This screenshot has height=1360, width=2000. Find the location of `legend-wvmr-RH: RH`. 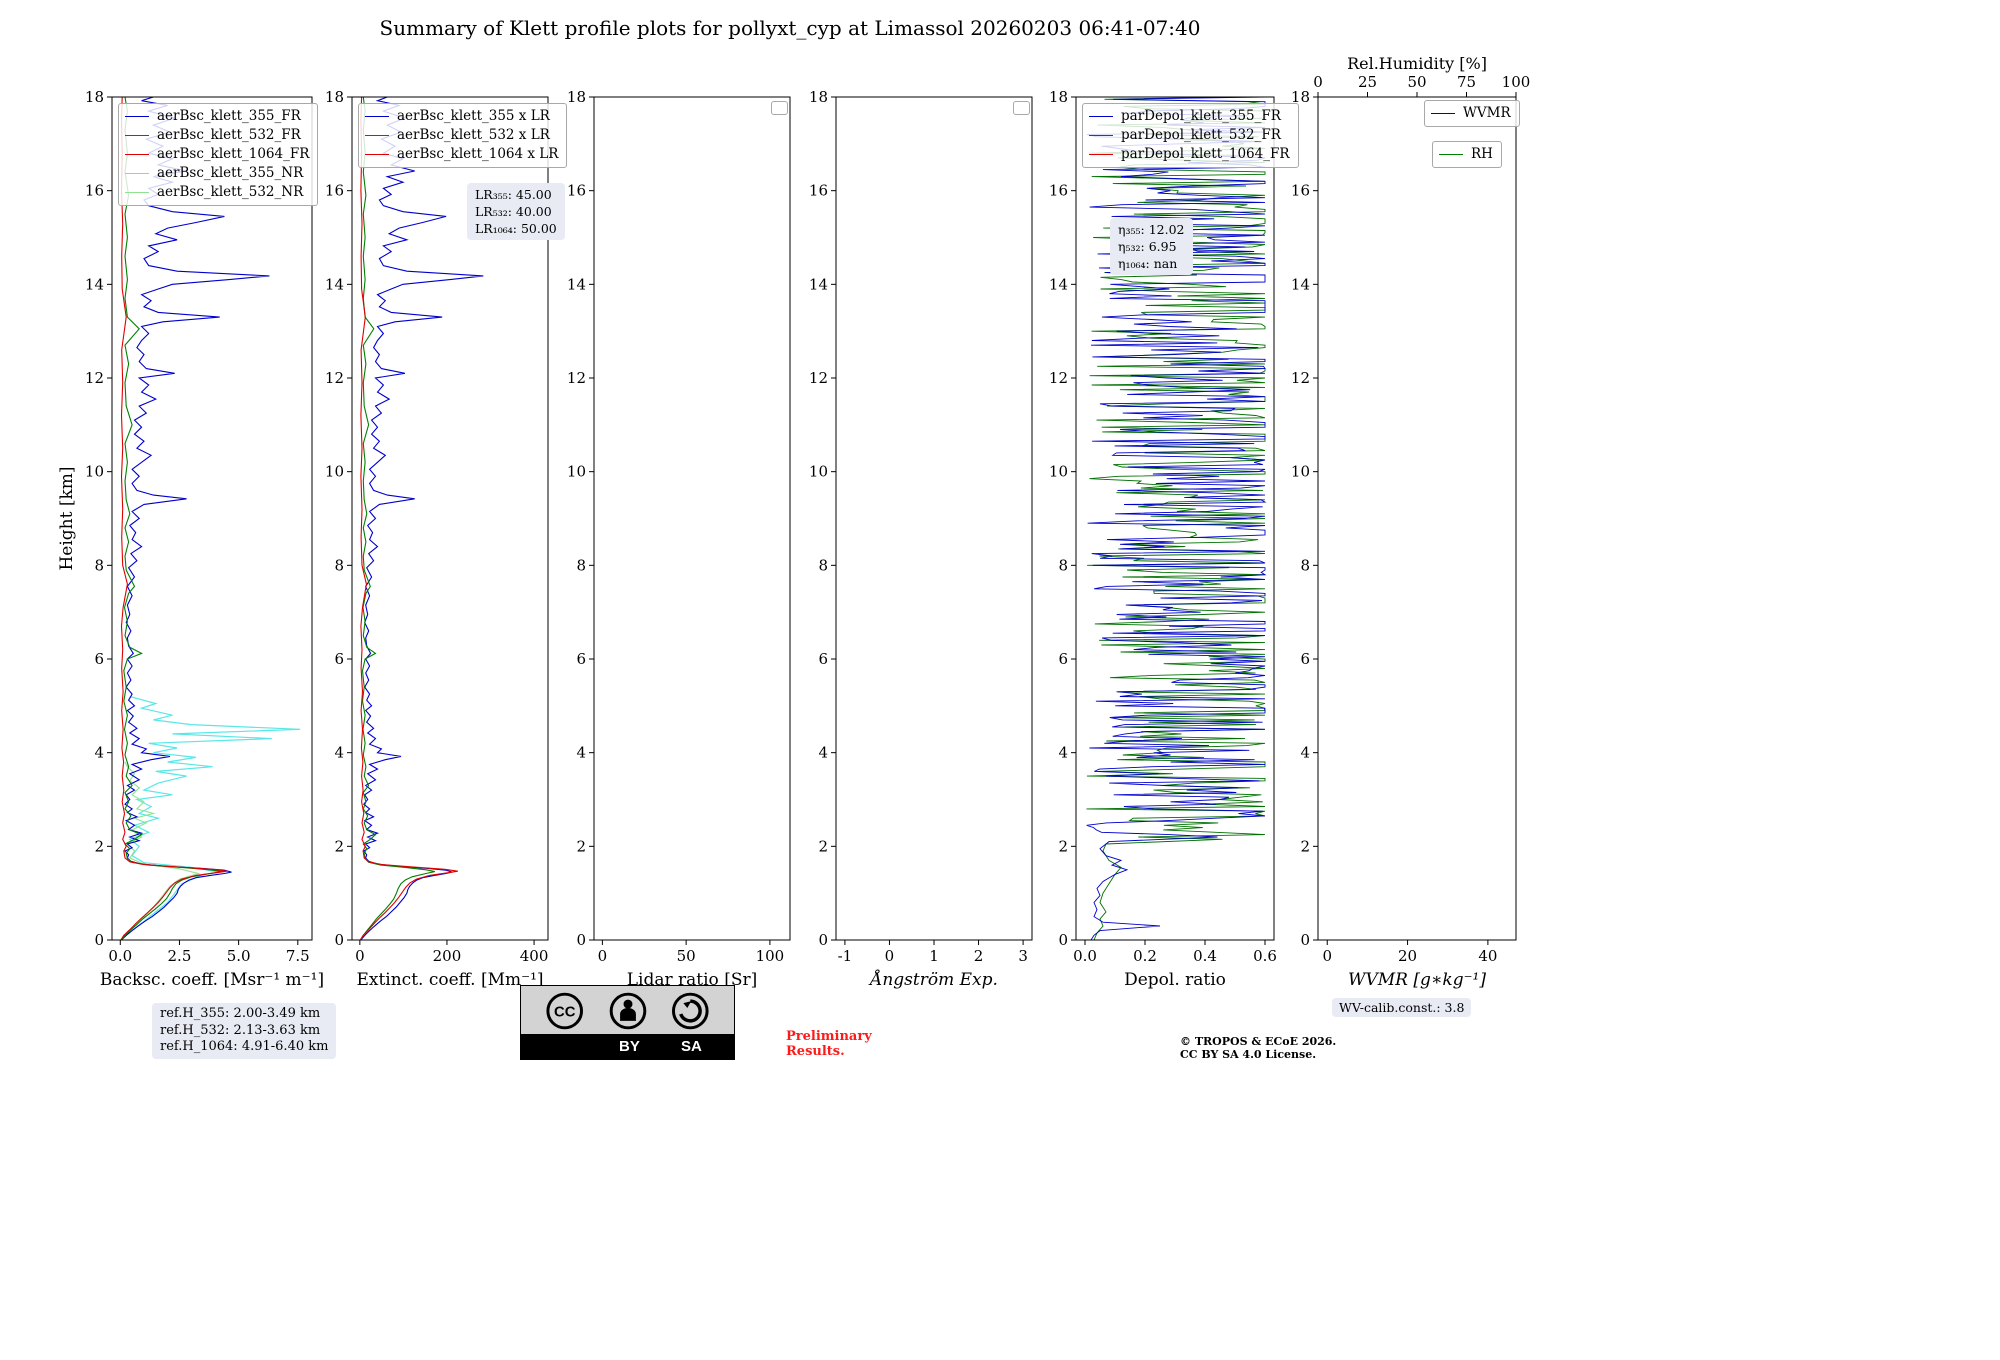

legend-wvmr-RH: RH is located at coordinates (1467, 154).